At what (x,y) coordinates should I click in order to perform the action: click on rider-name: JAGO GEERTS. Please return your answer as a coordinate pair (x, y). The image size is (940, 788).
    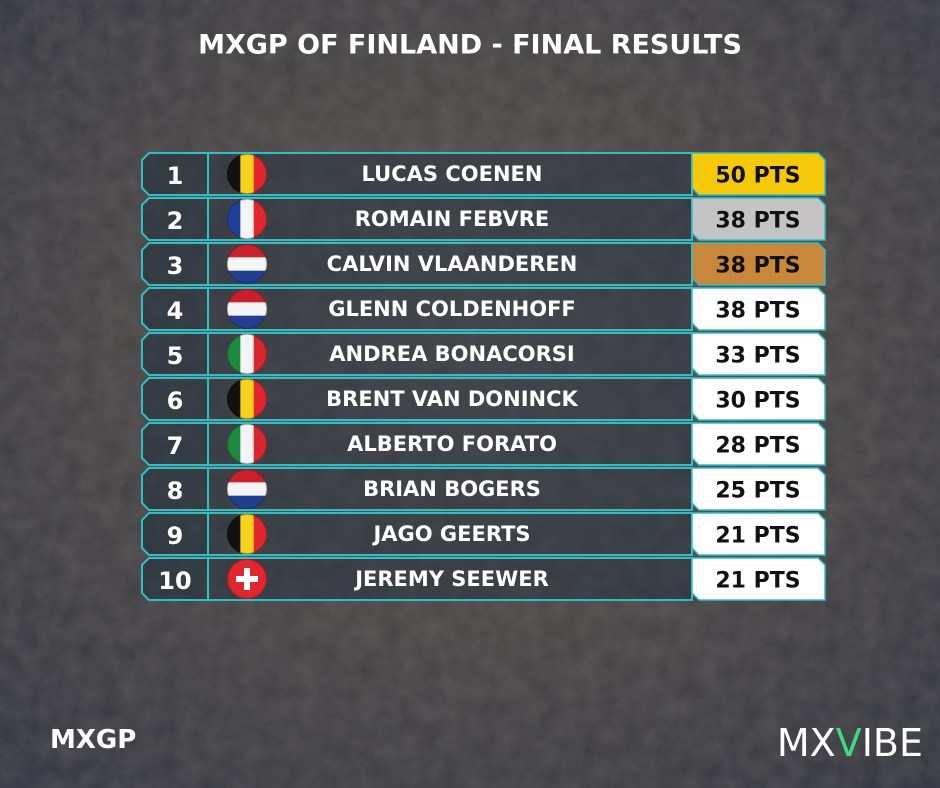
    Looking at the image, I should click on (450, 534).